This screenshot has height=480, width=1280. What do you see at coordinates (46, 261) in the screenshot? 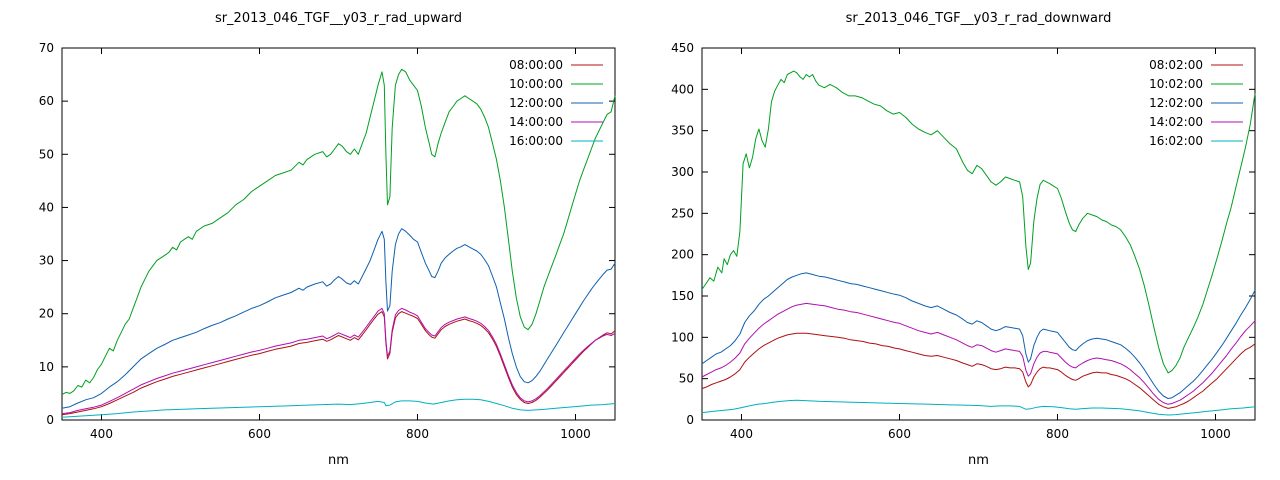
I see `y-tick-label: 30` at bounding box center [46, 261].